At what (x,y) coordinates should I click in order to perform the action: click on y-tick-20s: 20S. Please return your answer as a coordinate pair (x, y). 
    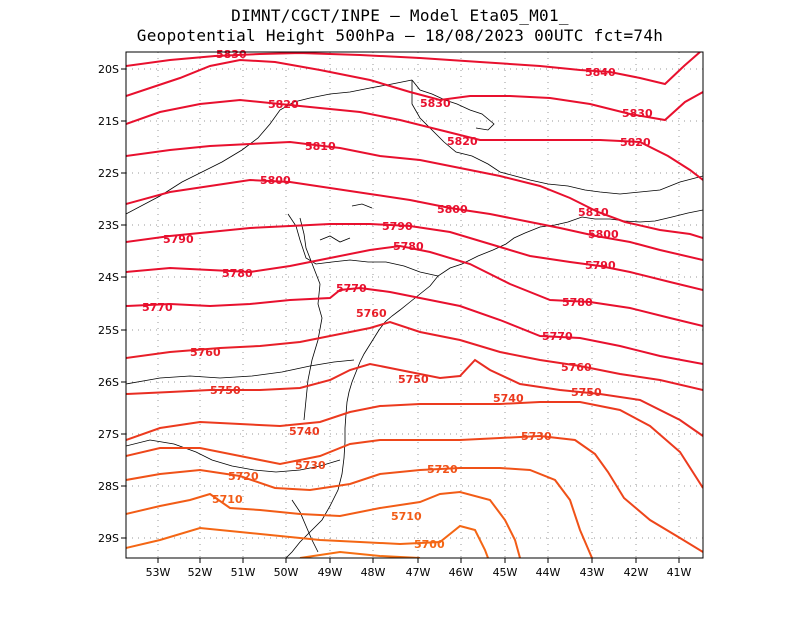
    Looking at the image, I should click on (108, 69).